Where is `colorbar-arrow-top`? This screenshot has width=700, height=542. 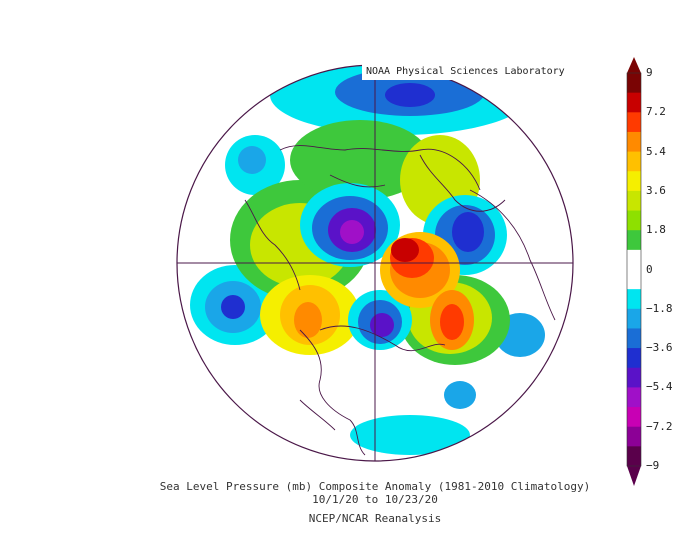 colorbar-arrow-top is located at coordinates (634, 65).